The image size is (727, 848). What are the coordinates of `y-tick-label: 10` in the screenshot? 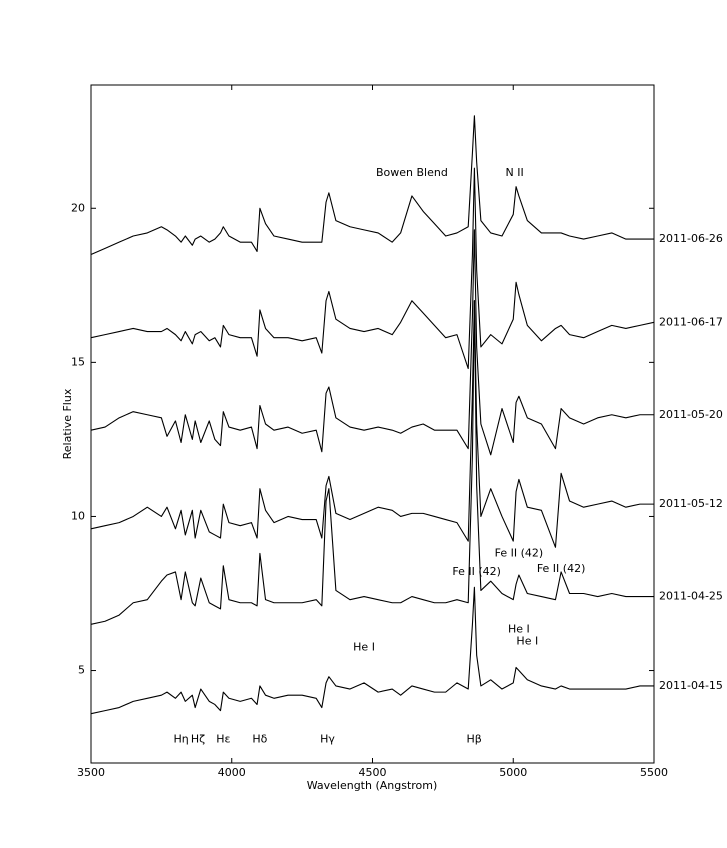 It's located at (78, 515).